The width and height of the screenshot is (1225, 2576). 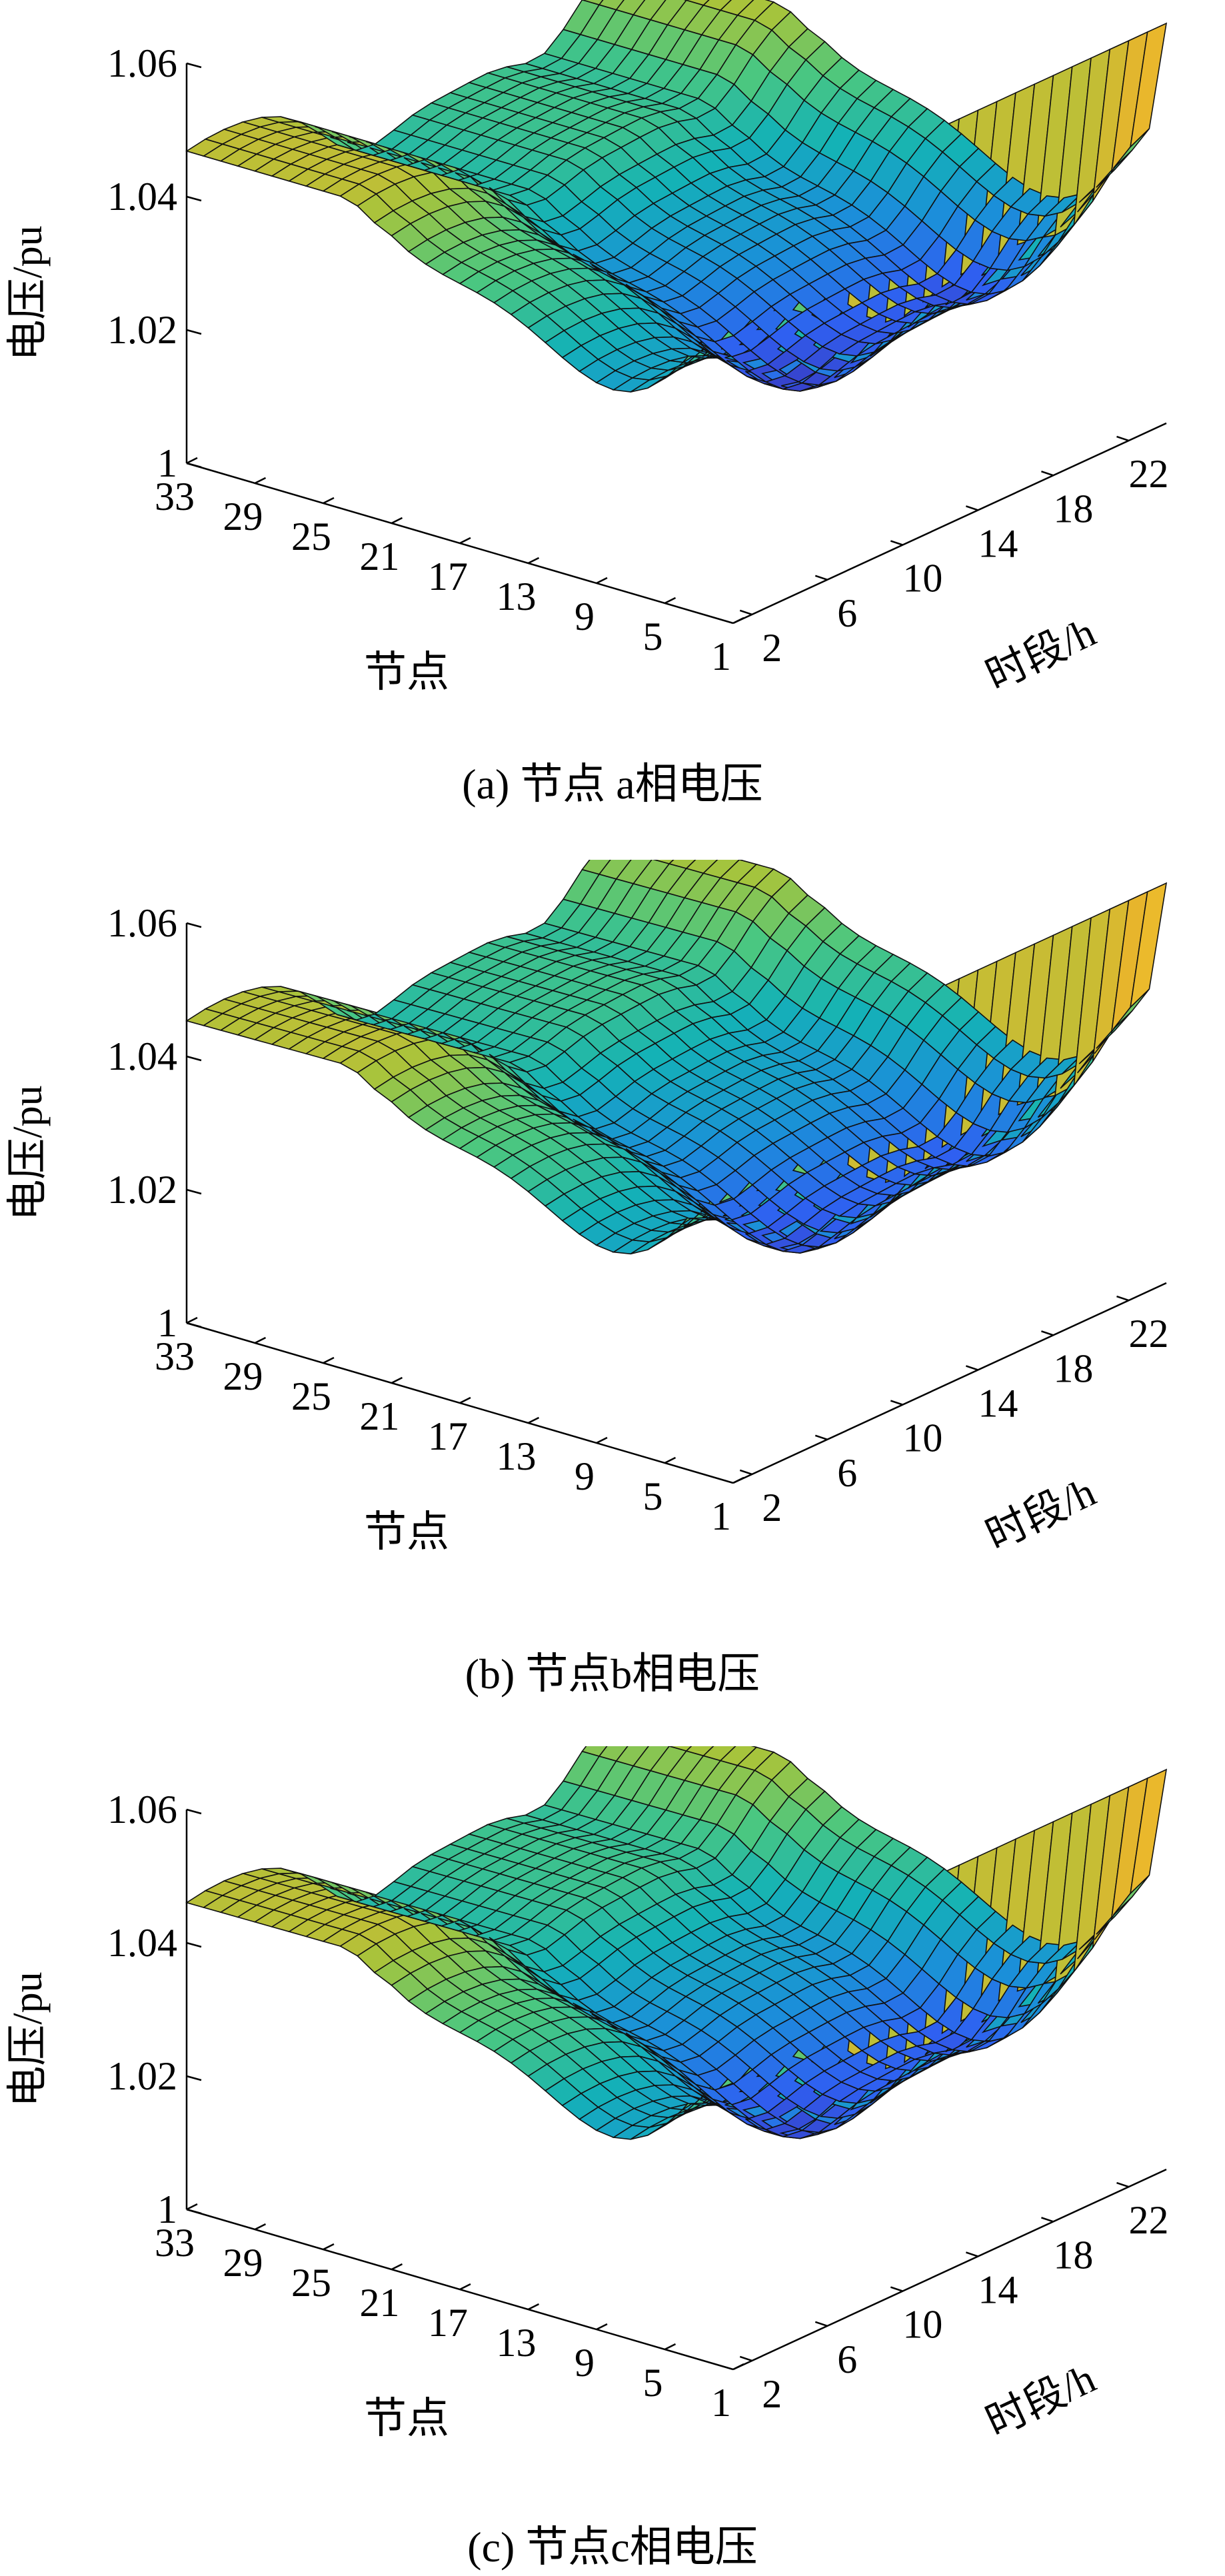 I want to click on node-tick-label: 17, so click(x=448, y=2323).